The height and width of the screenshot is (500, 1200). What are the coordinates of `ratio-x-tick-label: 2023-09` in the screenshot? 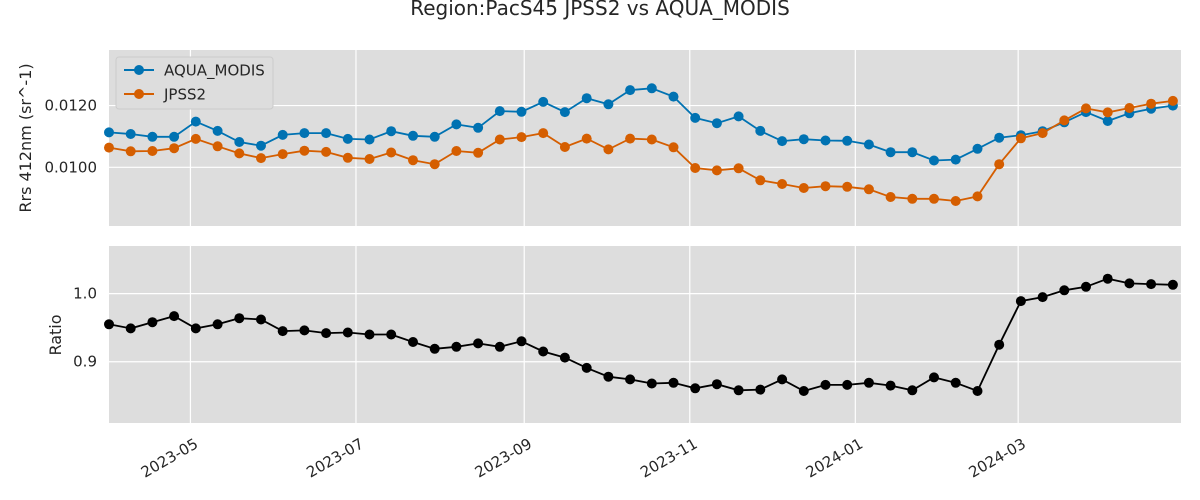 It's located at (503, 458).